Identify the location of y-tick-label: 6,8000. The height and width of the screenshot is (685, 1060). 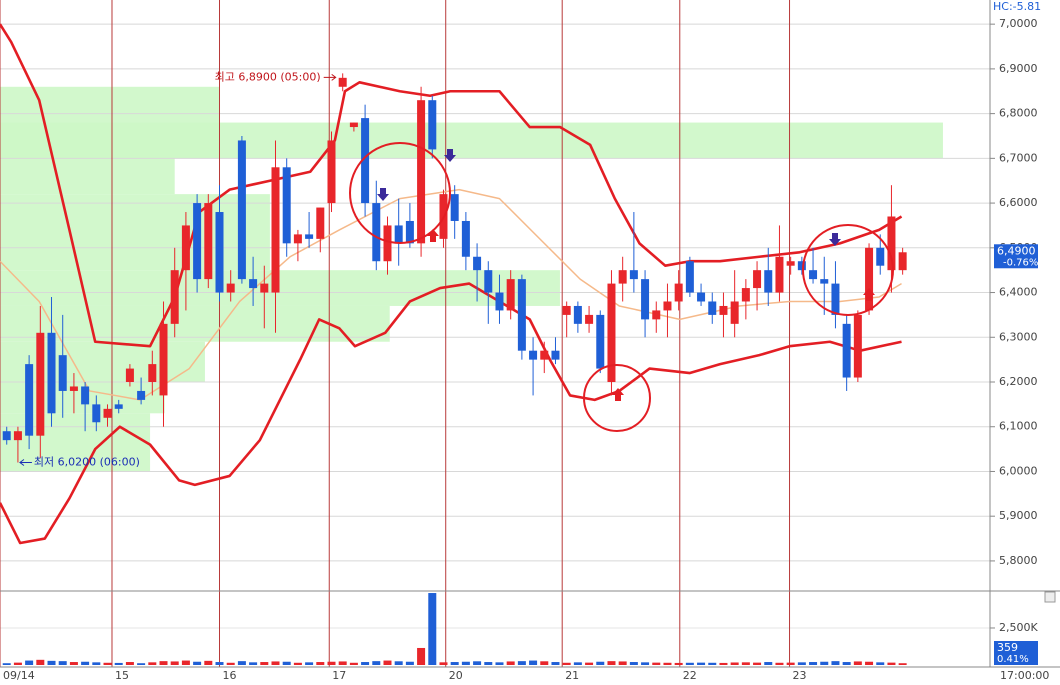
(1018, 113).